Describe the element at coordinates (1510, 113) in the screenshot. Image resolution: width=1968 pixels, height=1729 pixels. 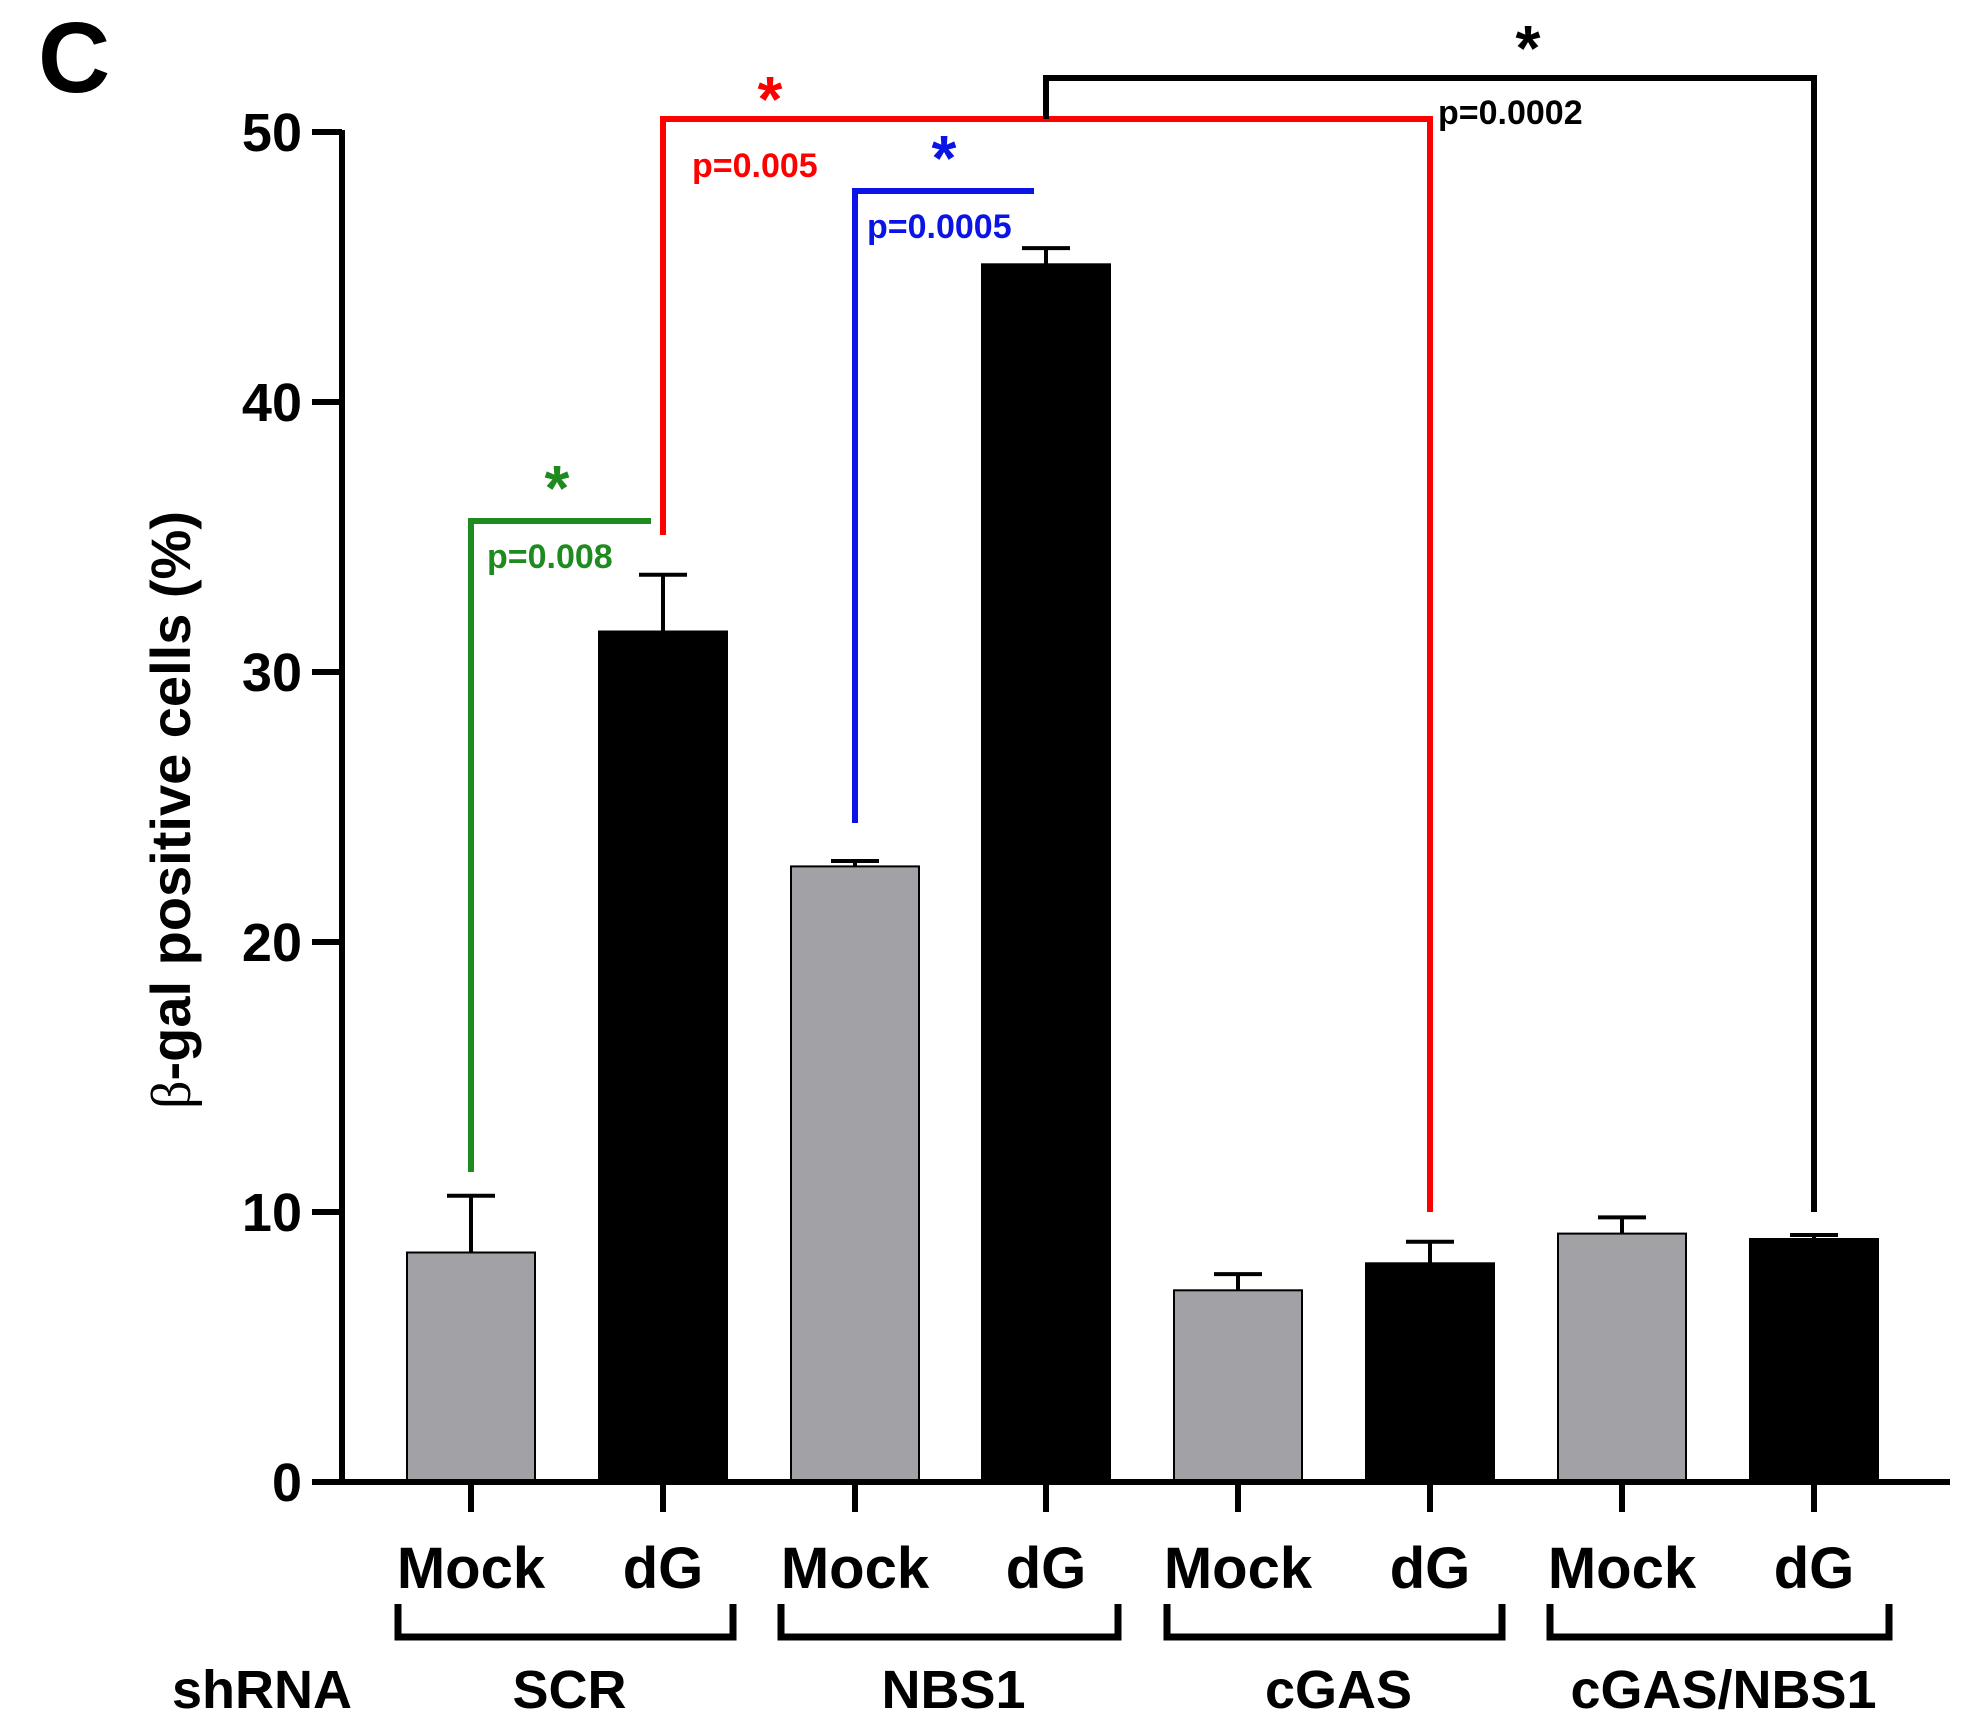
I see `p-value-label: p=0.0002` at that location.